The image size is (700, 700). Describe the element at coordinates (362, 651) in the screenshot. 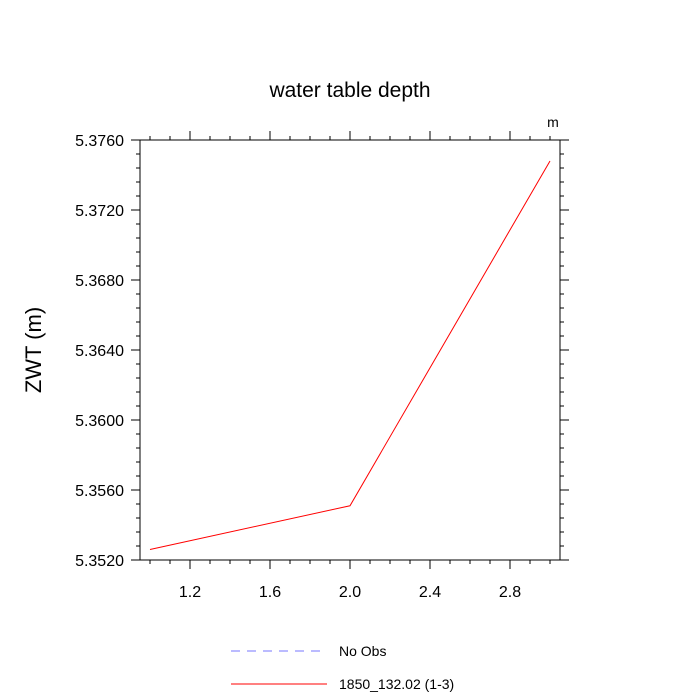

I see `legend-label: No Obs` at that location.